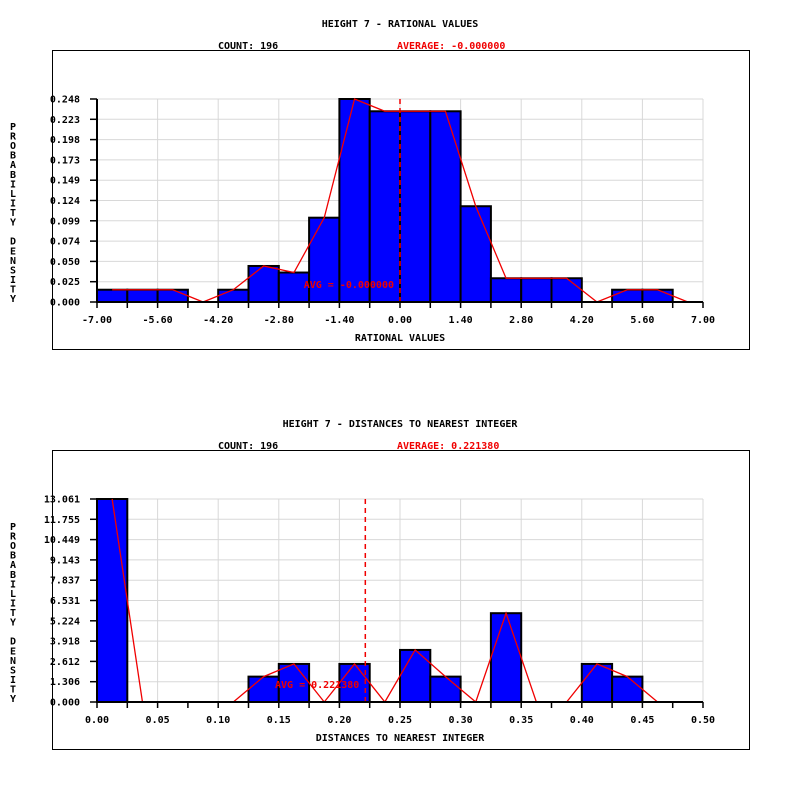  Describe the element at coordinates (703, 720) in the screenshot. I see `x-tick-label: 0.50` at that location.